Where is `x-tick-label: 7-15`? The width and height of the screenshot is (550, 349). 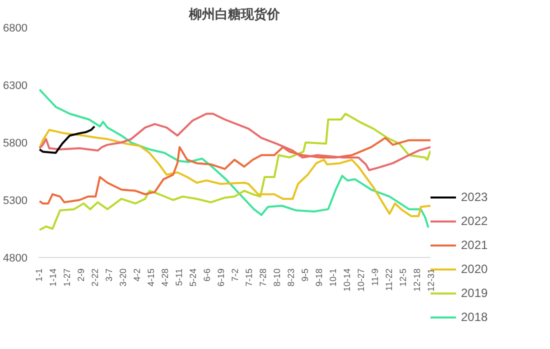
x-tick-label: 7-15 is located at coordinates (249, 277).